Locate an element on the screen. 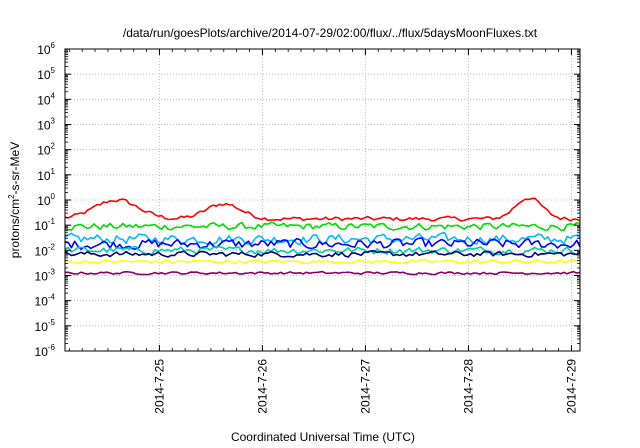 This screenshot has width=640, height=448. y-tick-exponent: 5 is located at coordinates (53, 70).